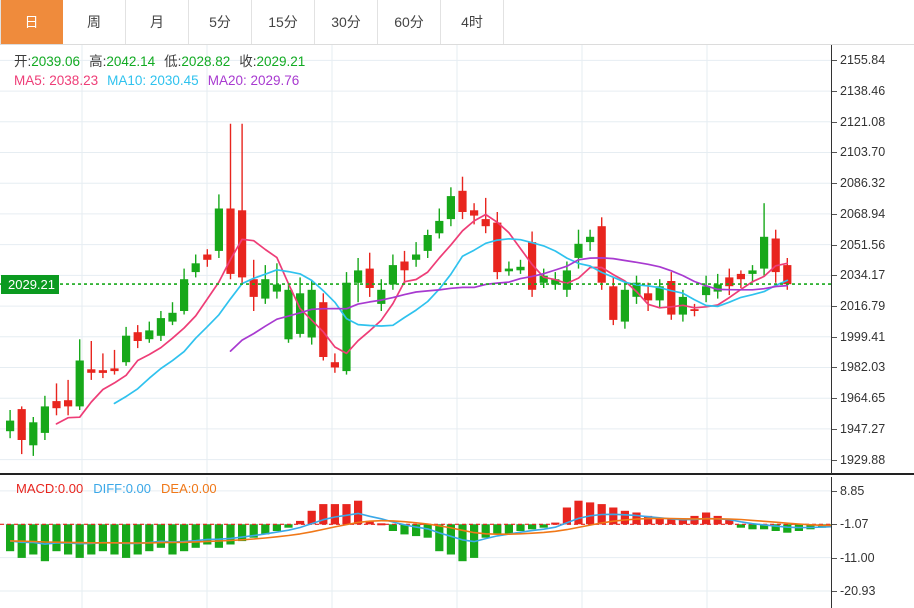  Describe the element at coordinates (157, 22) in the screenshot. I see `tab-2: 月` at that location.